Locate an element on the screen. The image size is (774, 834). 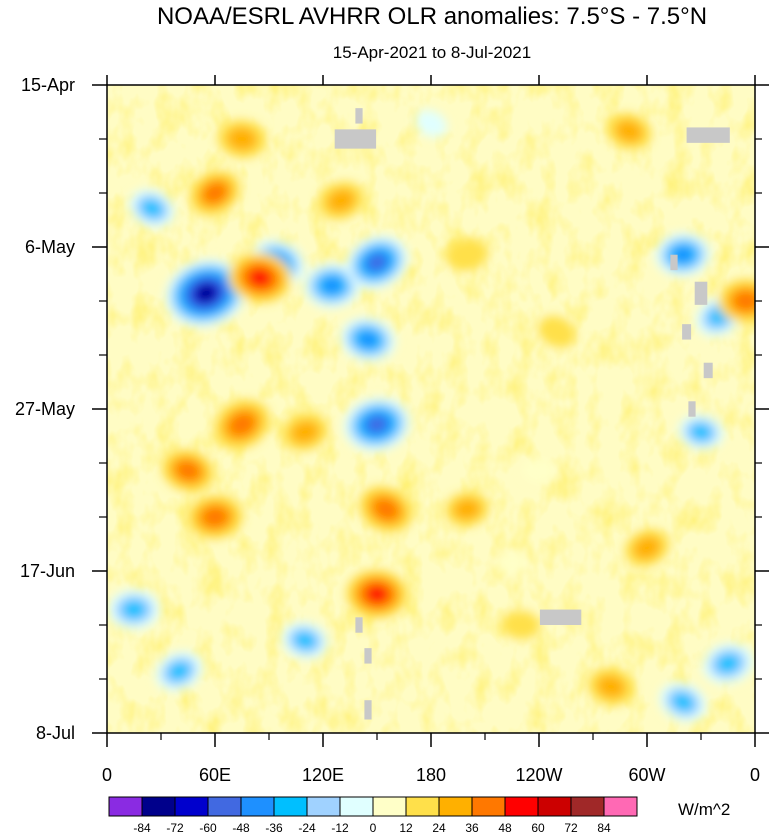
colorbar-tick-label: 12 is located at coordinates (406, 827).